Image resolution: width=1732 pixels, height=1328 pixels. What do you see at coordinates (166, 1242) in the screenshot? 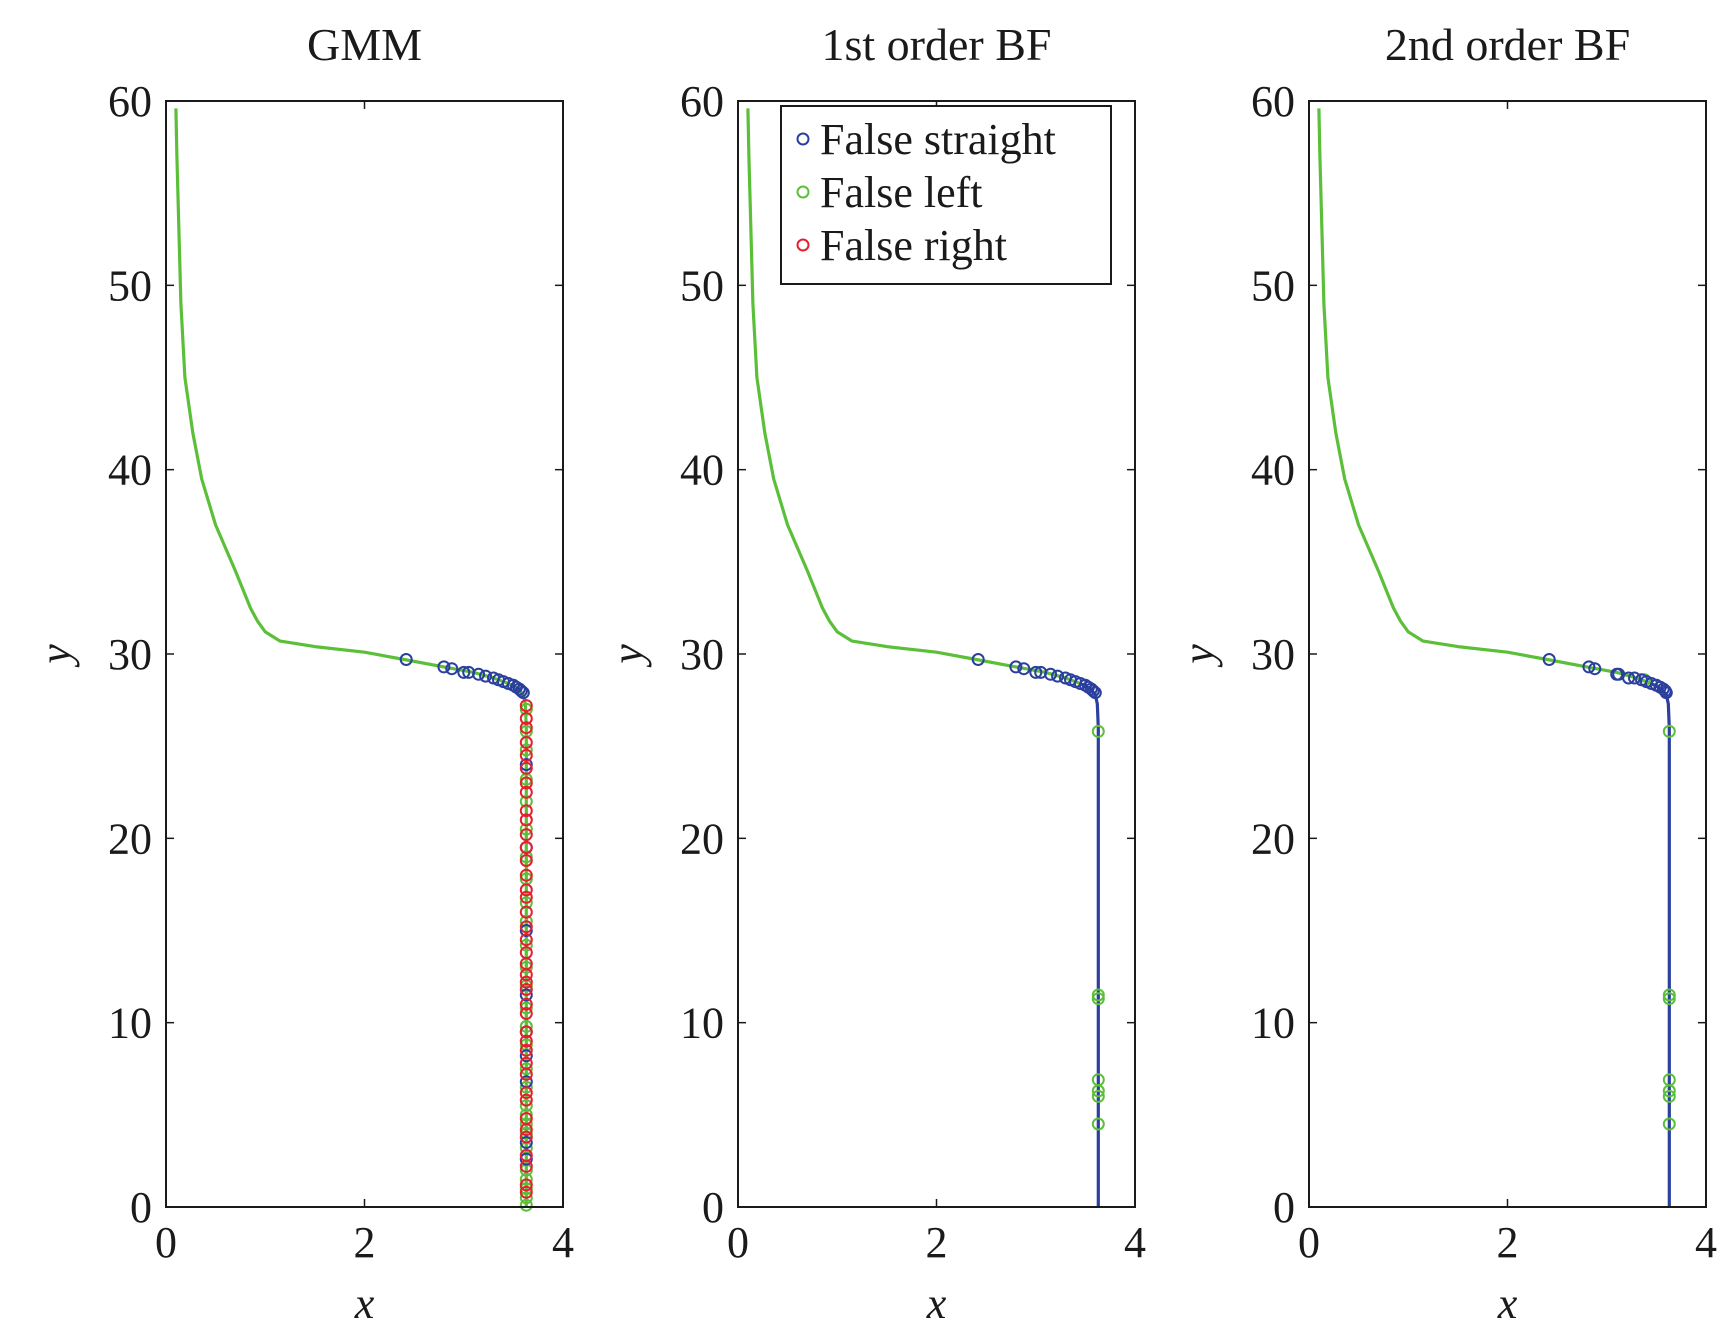
I see `x-tick-label: 0` at bounding box center [166, 1242].